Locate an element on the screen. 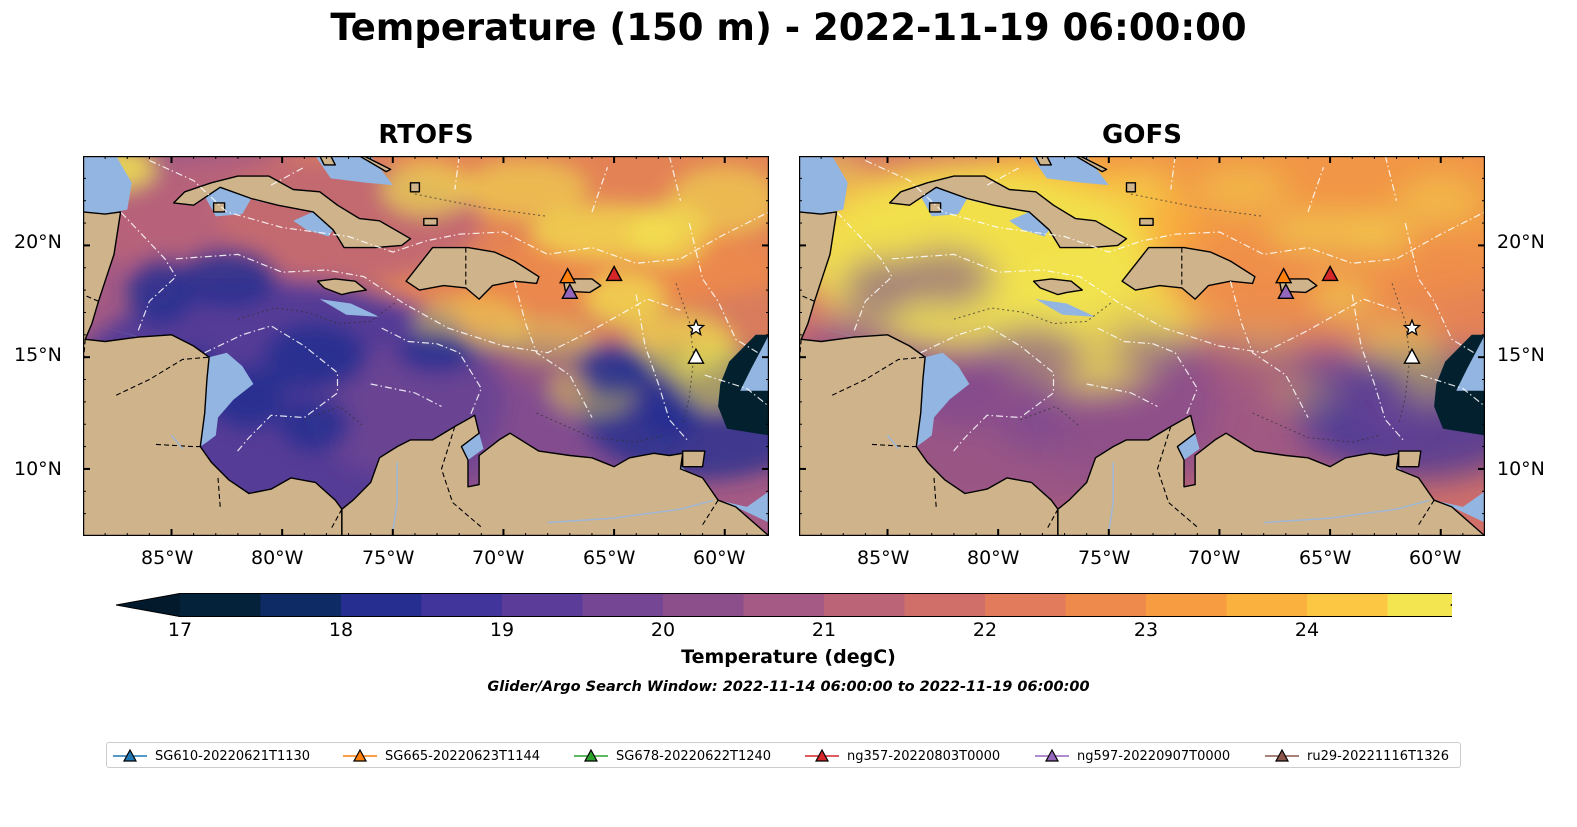 The image size is (1577, 827). legend-item-sg610: SG610-20220621T1130 is located at coordinates (211, 756).